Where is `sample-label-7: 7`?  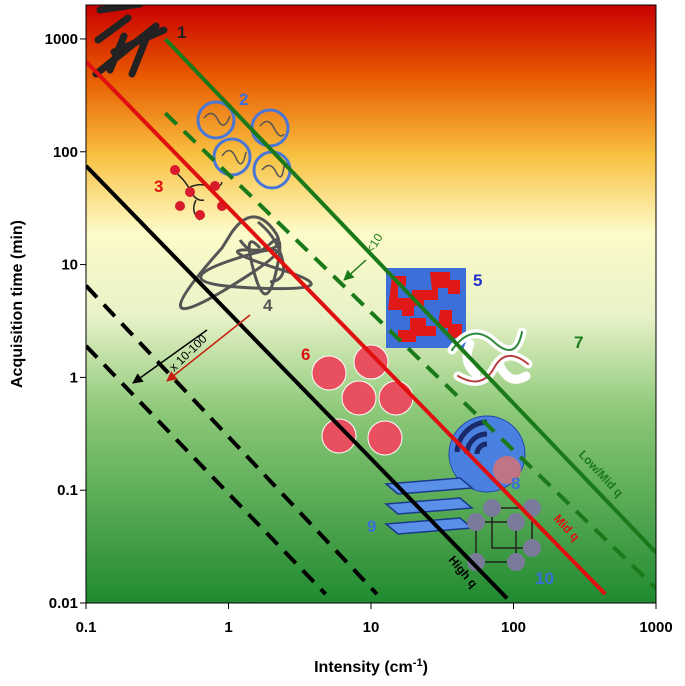
sample-label-7: 7 is located at coordinates (578, 342).